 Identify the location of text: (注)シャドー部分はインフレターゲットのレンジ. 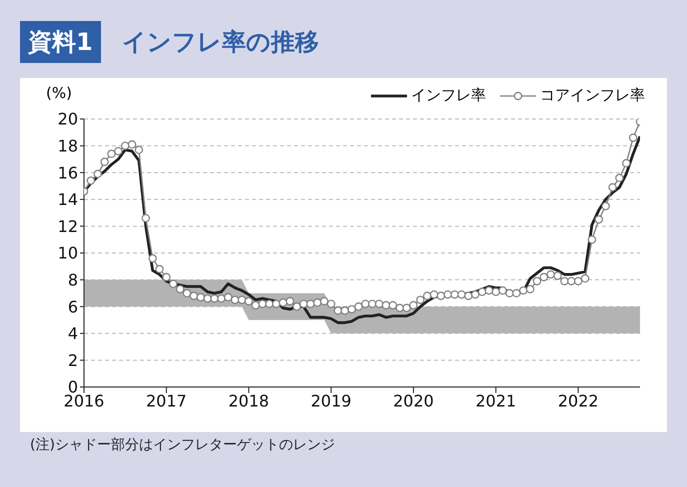
(182, 445).